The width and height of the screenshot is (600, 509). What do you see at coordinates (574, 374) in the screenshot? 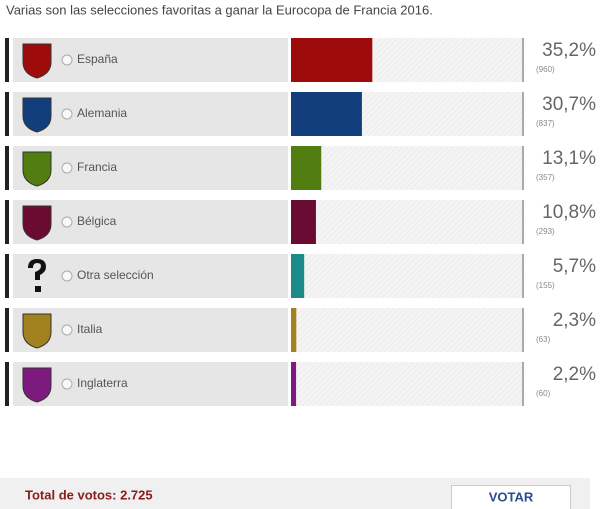
I see `percent-label: 2,2%` at bounding box center [574, 374].